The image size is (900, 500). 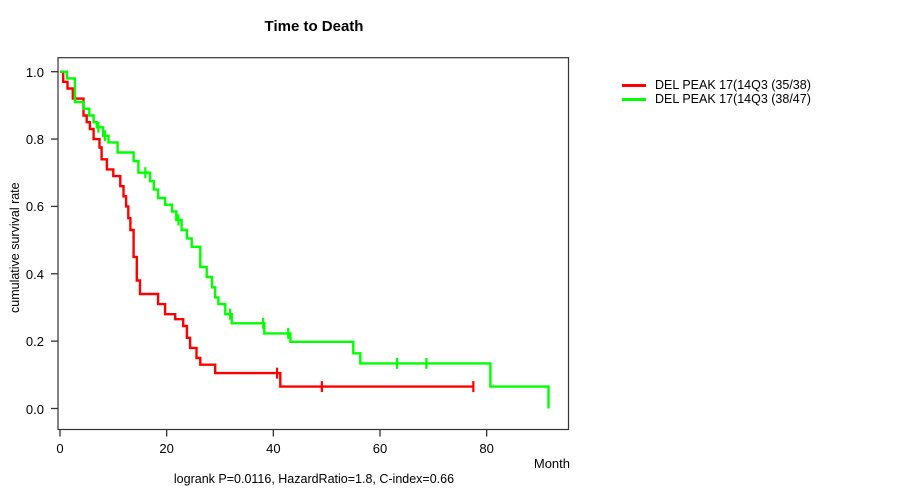 What do you see at coordinates (273, 448) in the screenshot?
I see `x-tick-label: 40` at bounding box center [273, 448].